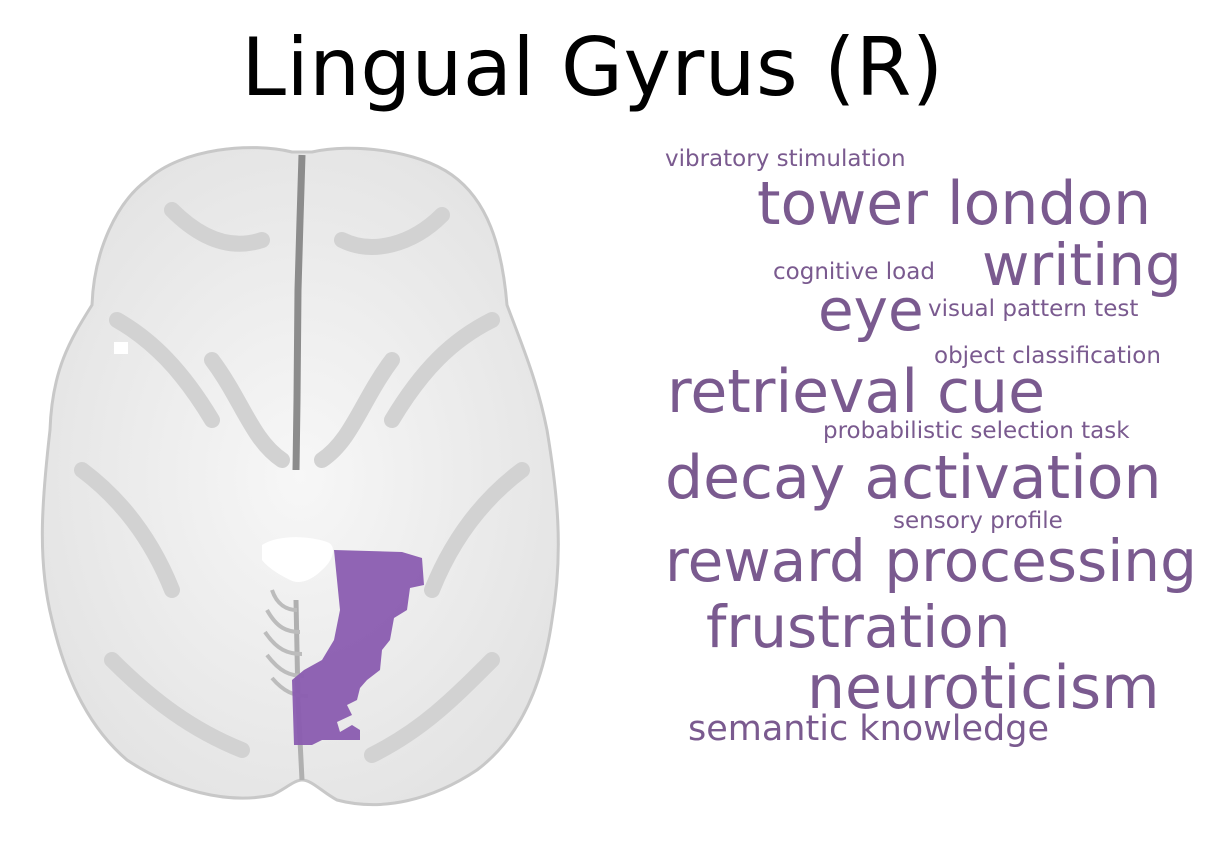 This screenshot has width=1215, height=850. Describe the element at coordinates (856, 392) in the screenshot. I see `word-retrieval-cue: retrieval cue` at that location.